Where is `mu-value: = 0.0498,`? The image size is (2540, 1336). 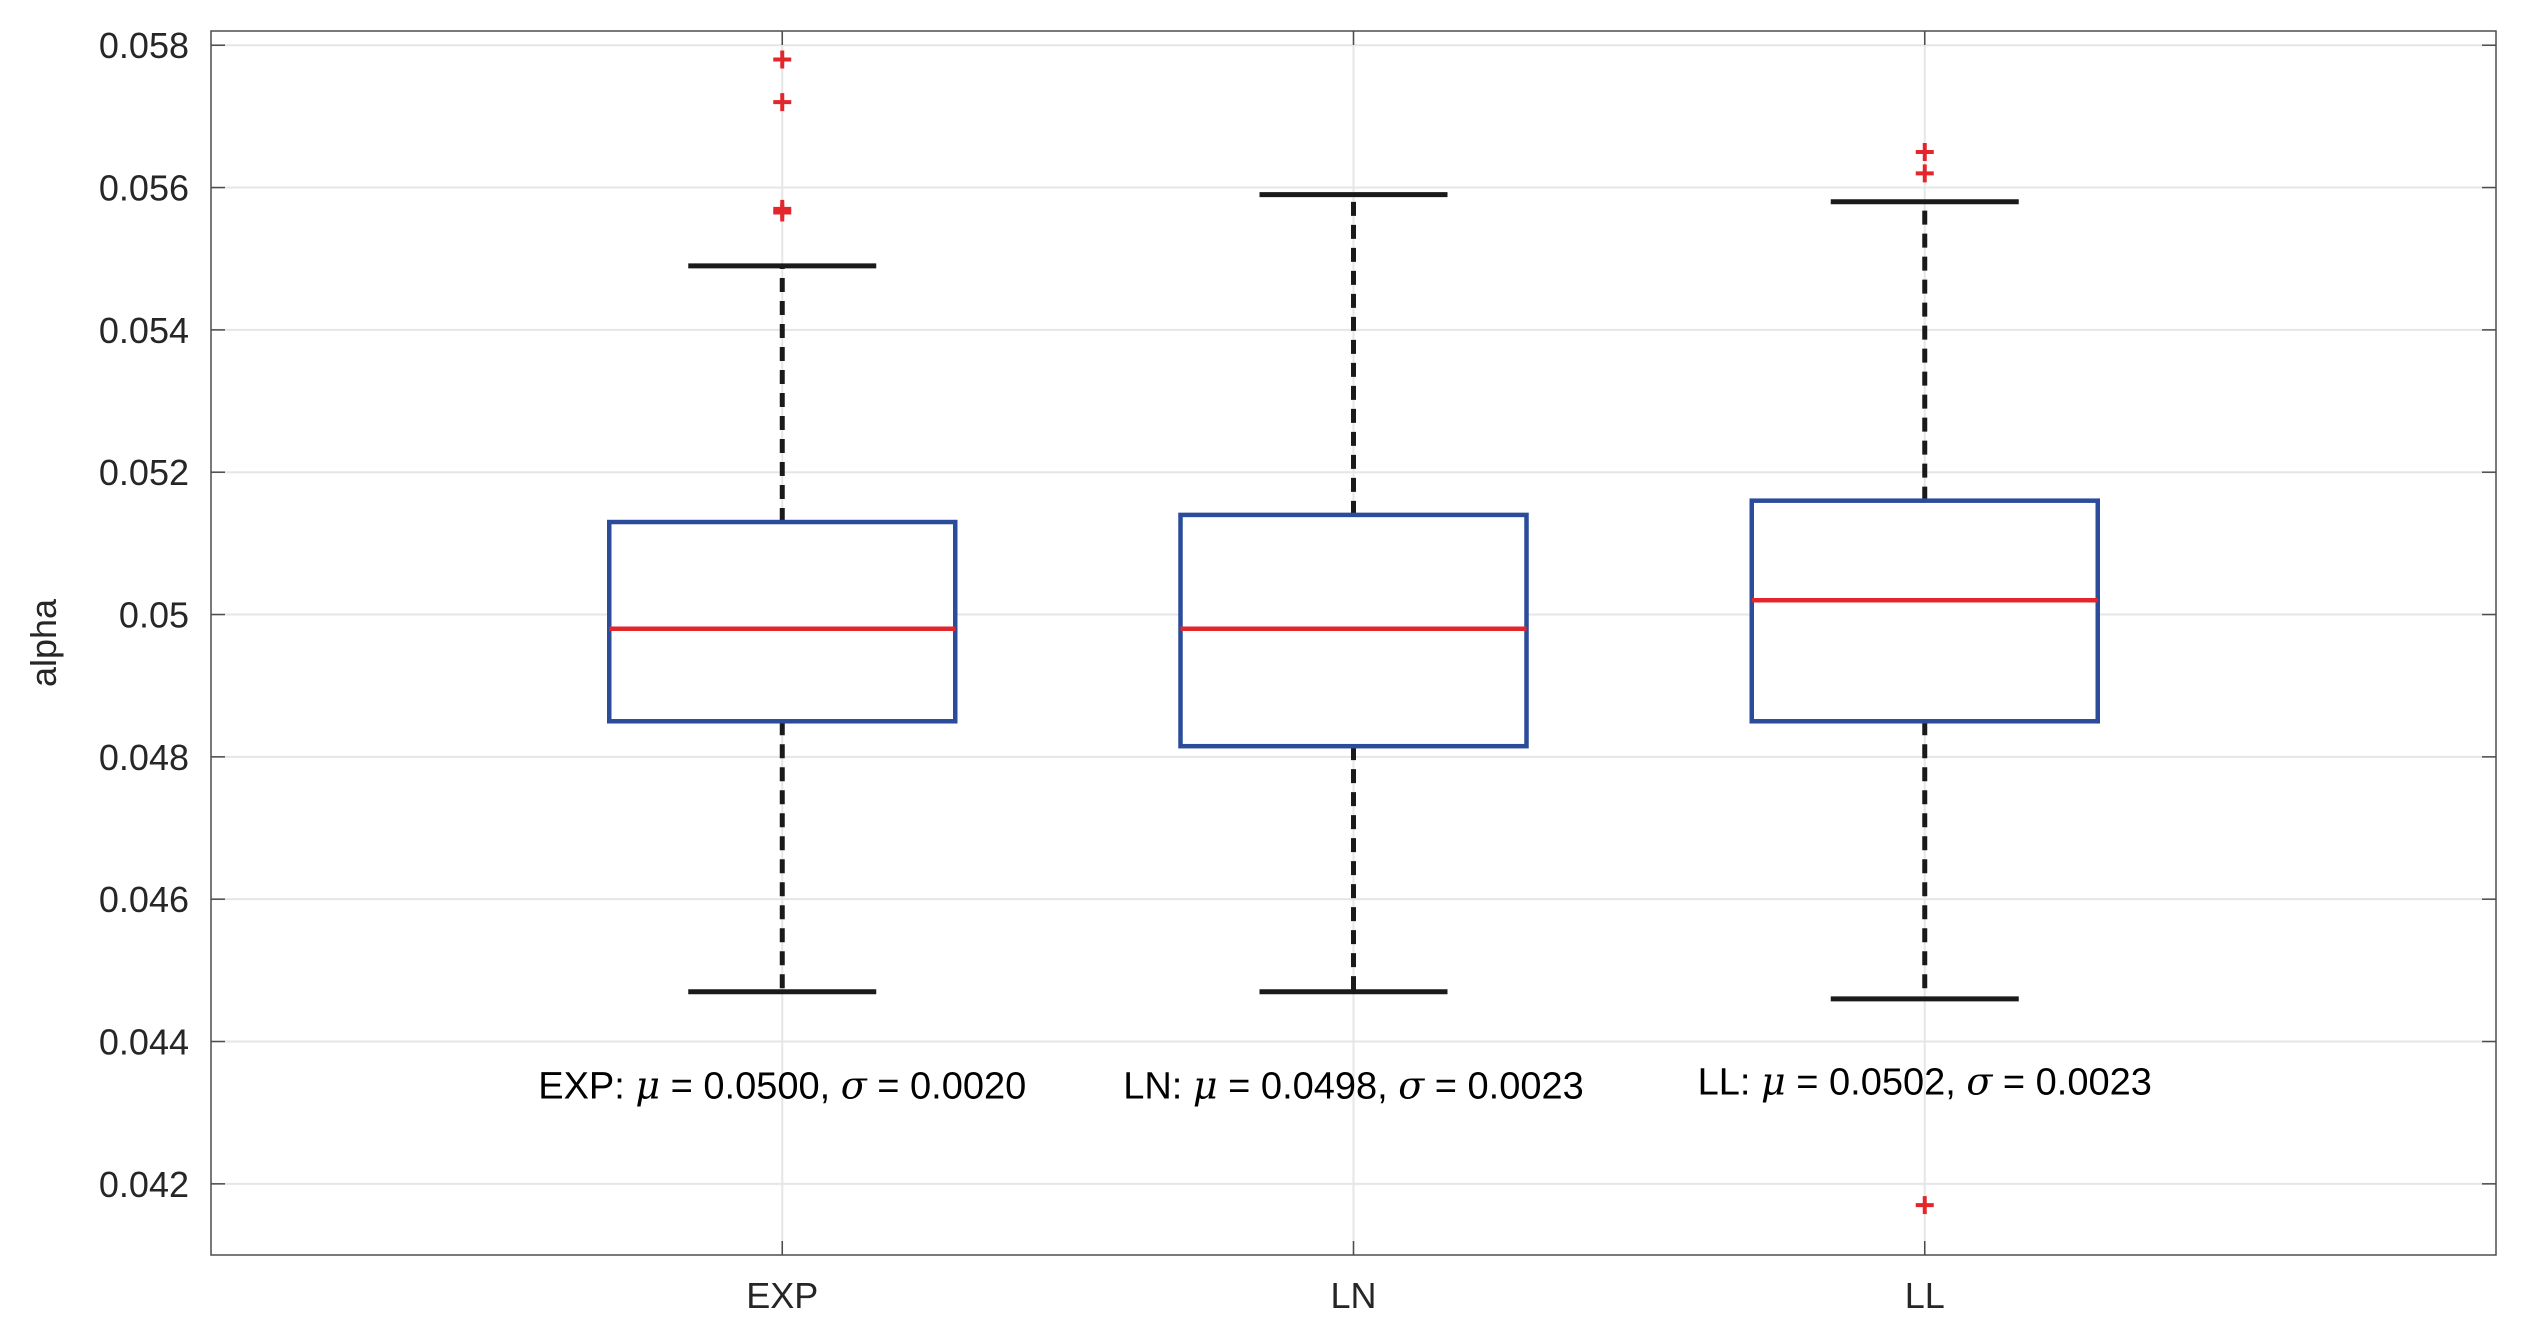
mu-value: = 0.0498, is located at coordinates (1308, 1086).